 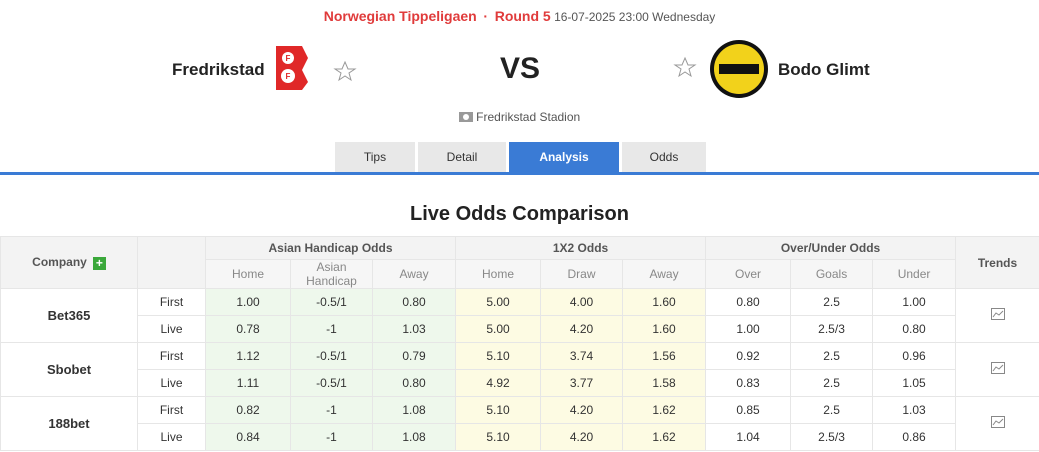 What do you see at coordinates (635, 17) in the screenshot?
I see `datetime: 16-07-2025 23:00 Wednesday` at bounding box center [635, 17].